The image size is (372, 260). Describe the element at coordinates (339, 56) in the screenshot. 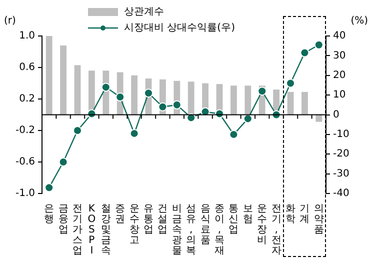

I see `y2-tick-label: 30` at that location.